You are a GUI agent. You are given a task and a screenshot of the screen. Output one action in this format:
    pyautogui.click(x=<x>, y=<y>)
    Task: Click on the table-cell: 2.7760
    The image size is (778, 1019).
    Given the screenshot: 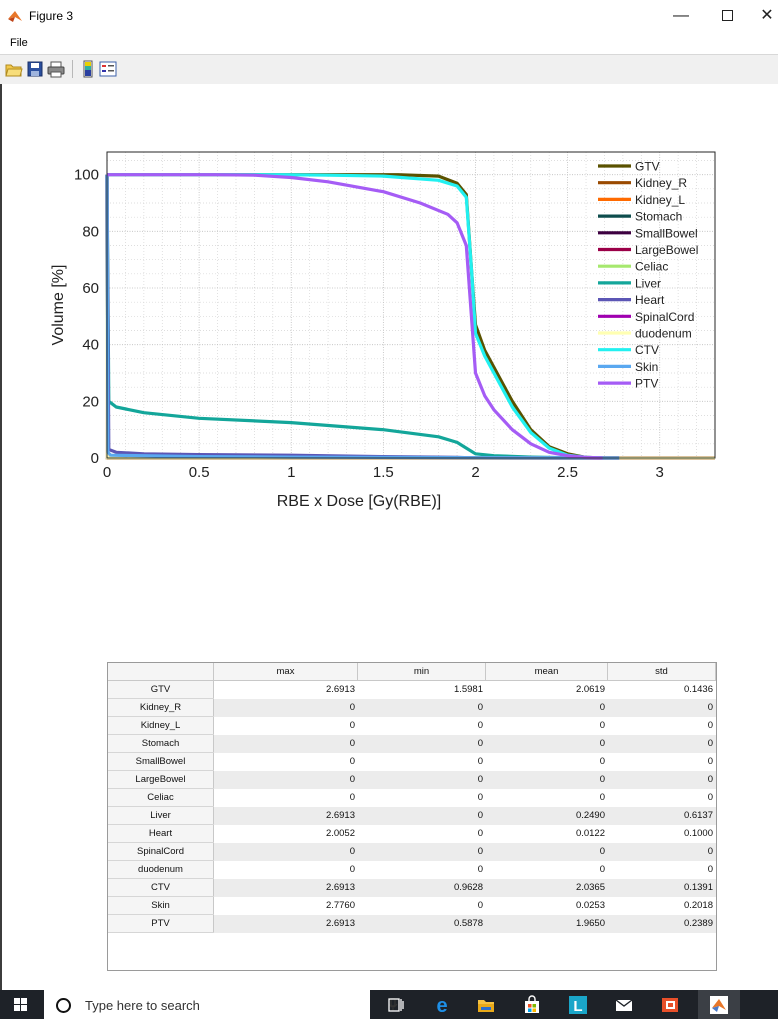 What is the action you would take?
    pyautogui.click(x=285, y=905)
    